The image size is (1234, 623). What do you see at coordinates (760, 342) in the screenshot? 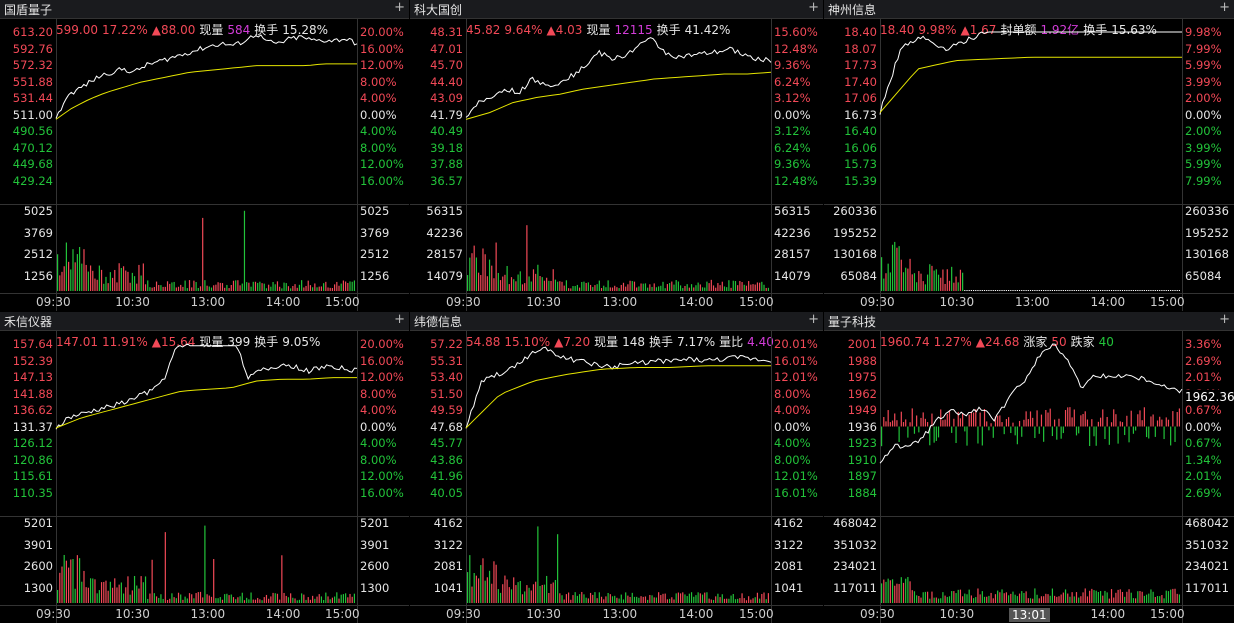
I see `quote-field: 4.40` at bounding box center [760, 342].